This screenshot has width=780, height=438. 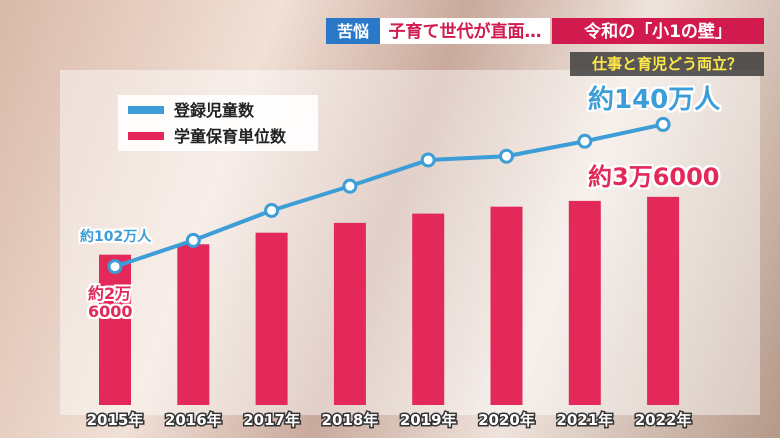 I want to click on x-tick-label: 2017年, so click(x=271, y=420).